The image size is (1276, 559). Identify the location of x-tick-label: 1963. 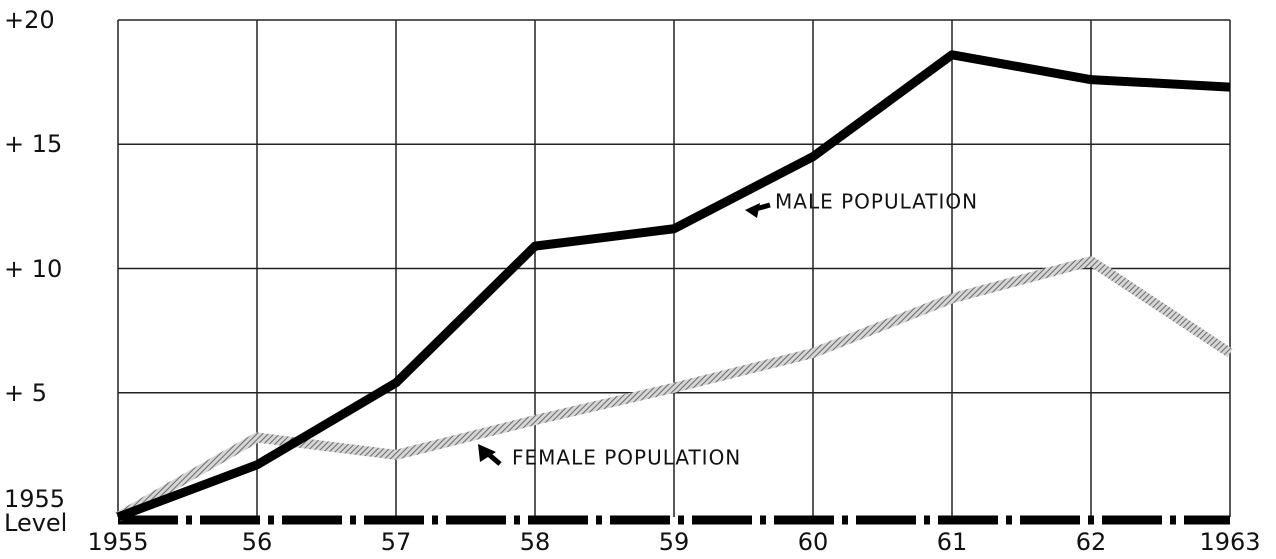
(1229, 542).